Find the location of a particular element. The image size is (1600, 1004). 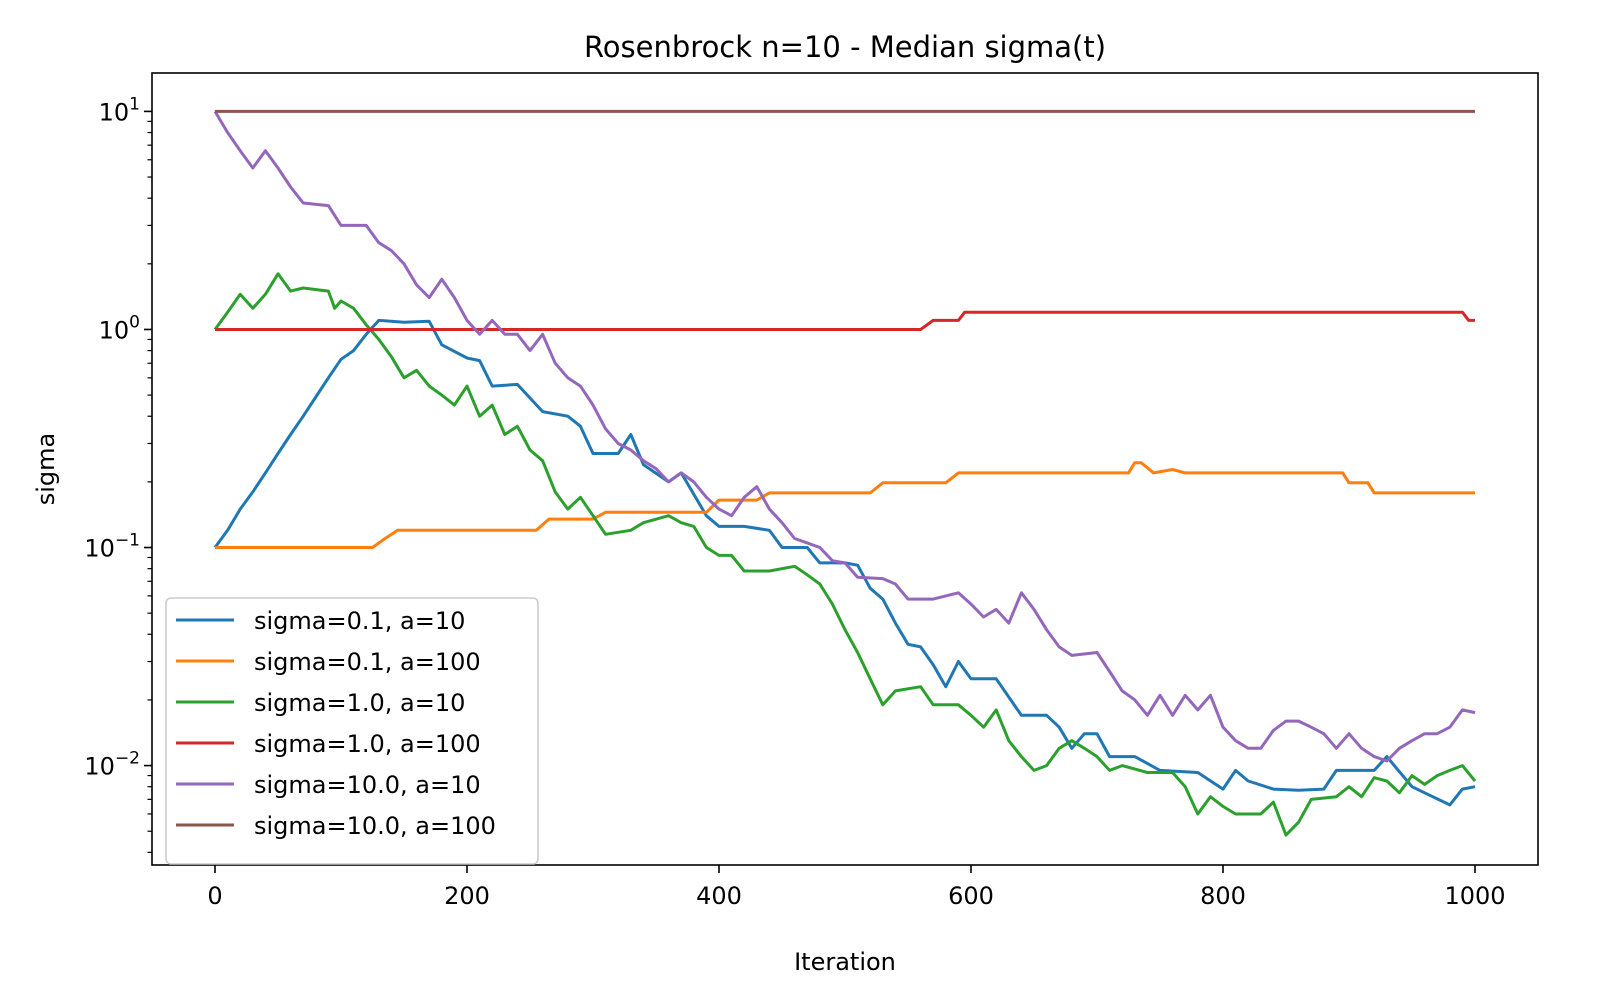

legend-label-3: sigma=1.0, a=10 is located at coordinates (359, 703).